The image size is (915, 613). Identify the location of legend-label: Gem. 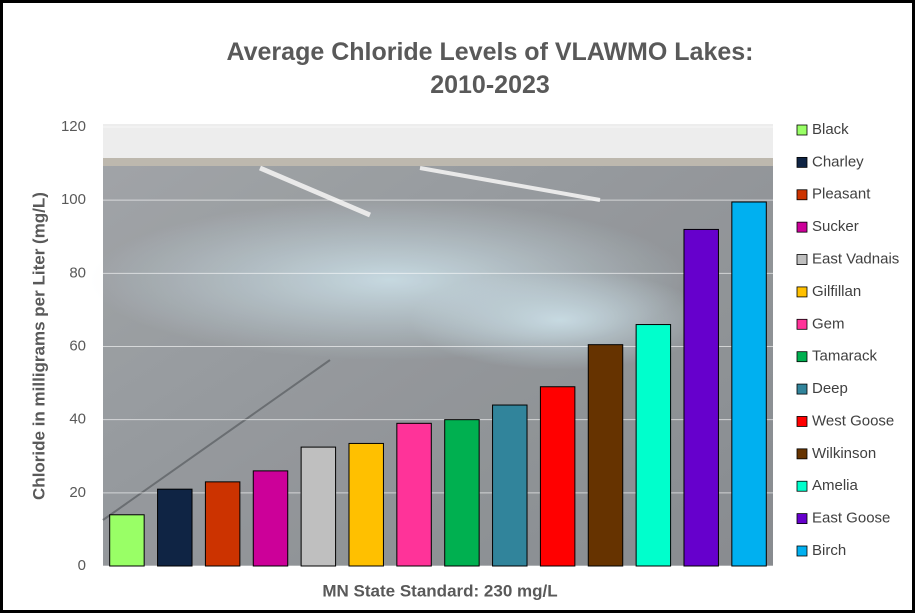
(828, 323).